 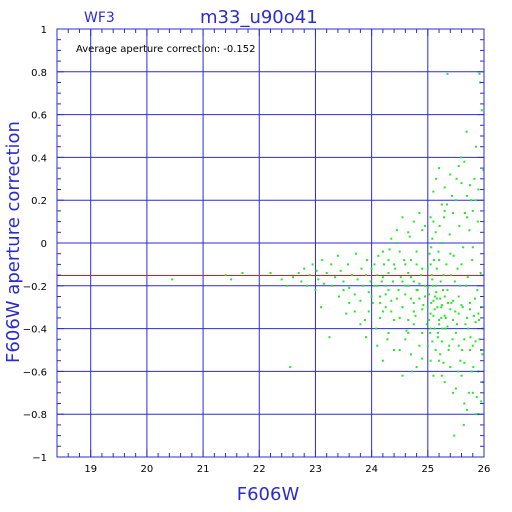 I want to click on y-tick-label: −0.6, so click(x=35, y=372).